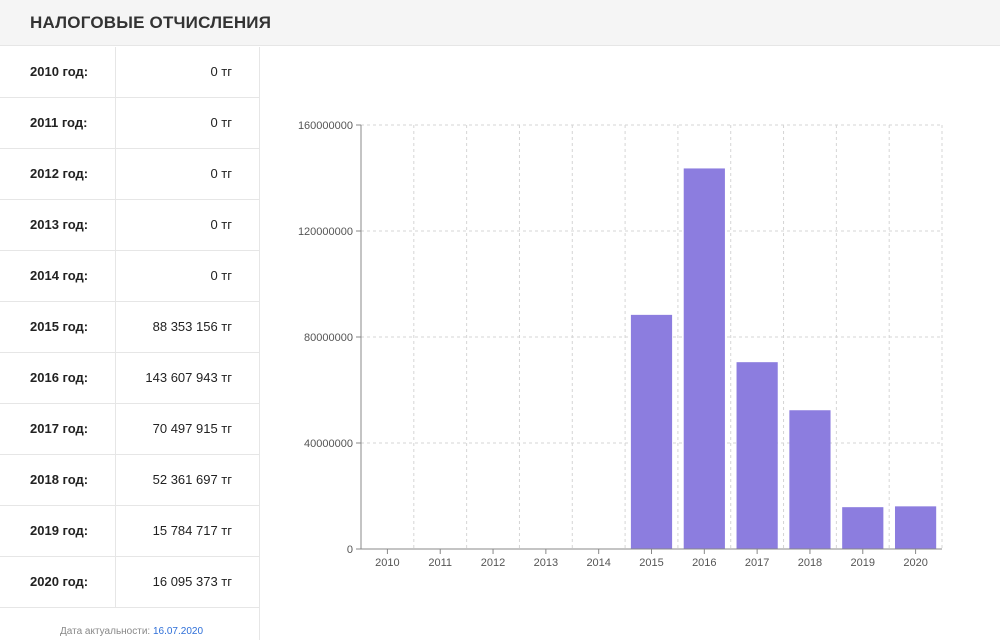  Describe the element at coordinates (58, 276) in the screenshot. I see `year-label: 2014 год:` at that location.